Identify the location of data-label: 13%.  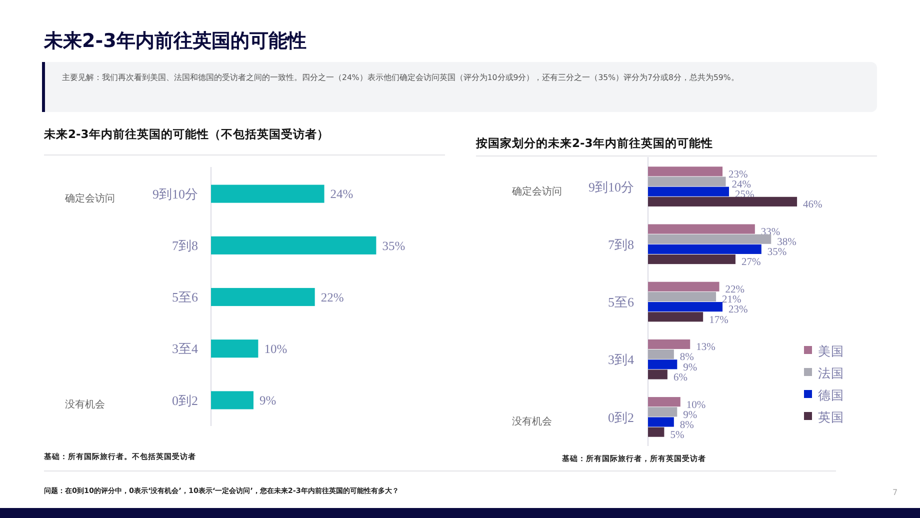
(706, 348).